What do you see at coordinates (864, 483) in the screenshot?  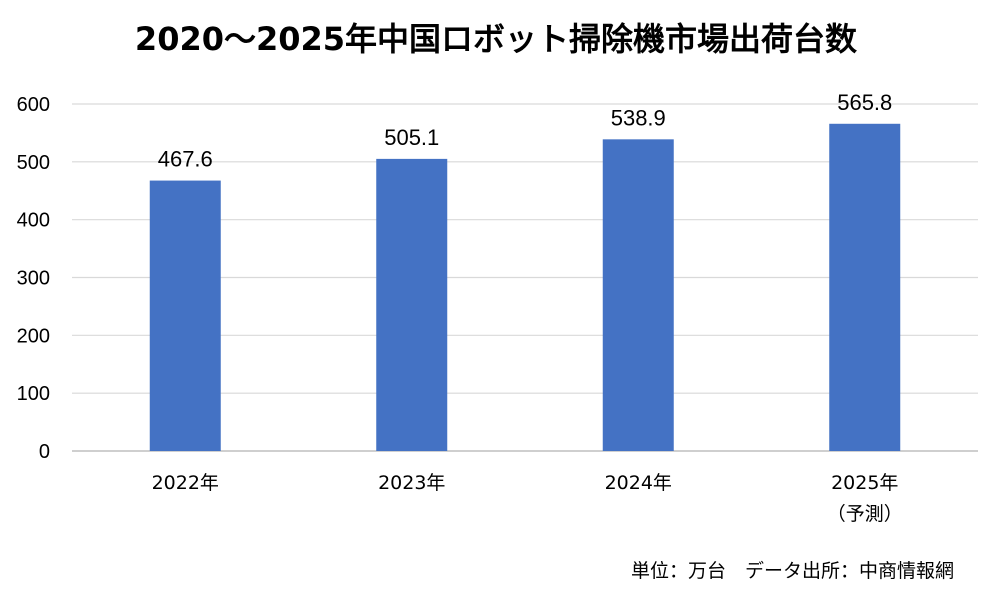 I see `category-label: 2025年` at bounding box center [864, 483].